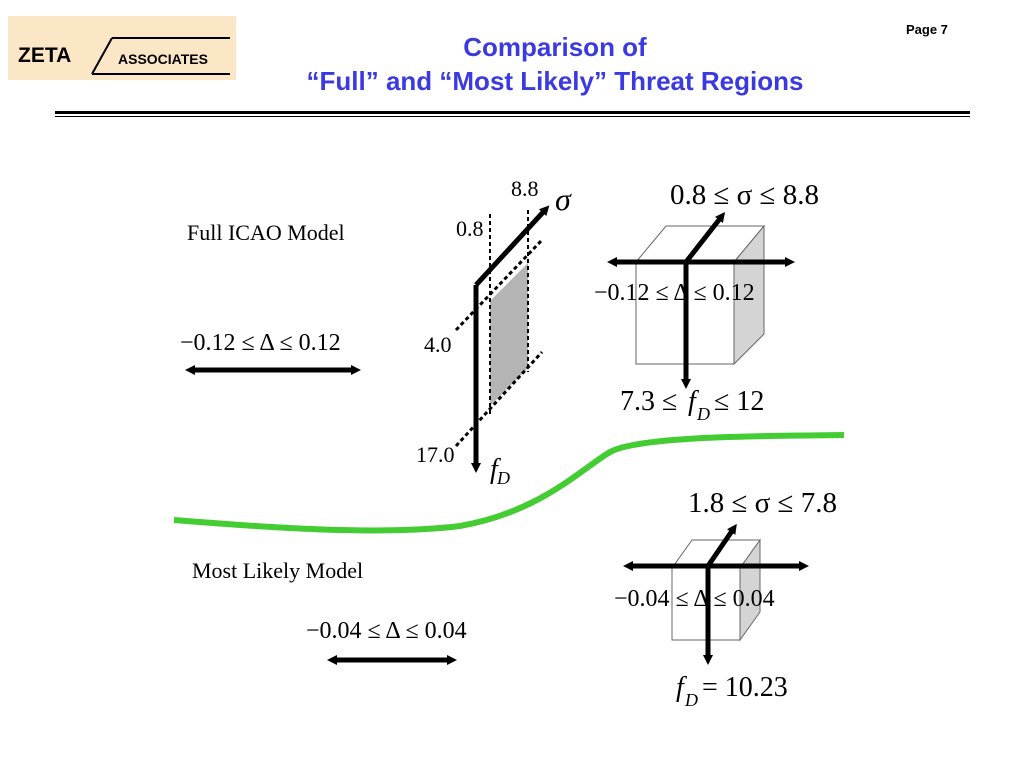  Describe the element at coordinates (744, 195) in the screenshot. I see `full-box-sigma-range: 0.8 ≤ σ ≤ 8.8` at that location.